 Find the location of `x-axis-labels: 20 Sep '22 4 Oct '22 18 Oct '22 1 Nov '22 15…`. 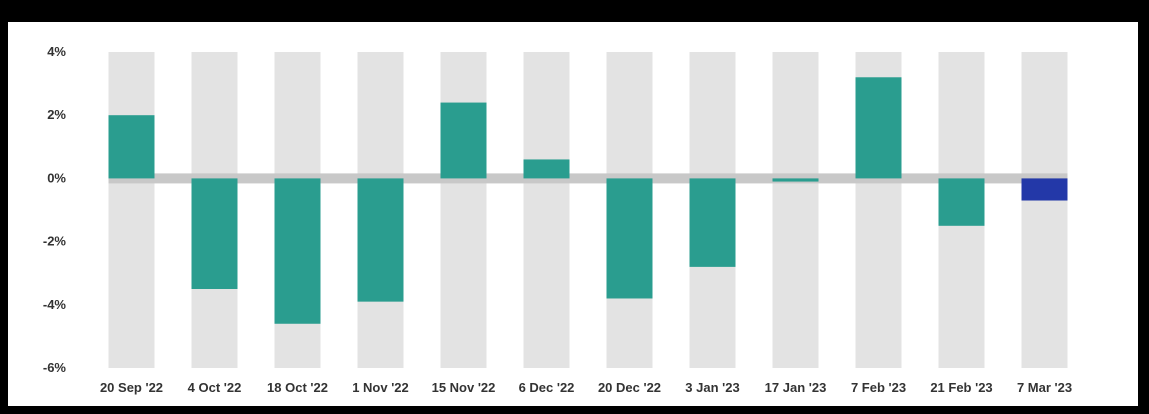

x-axis-labels: 20 Sep '22 4 Oct '22 18 Oct '22 1 Nov '22 15… is located at coordinates (586, 387).